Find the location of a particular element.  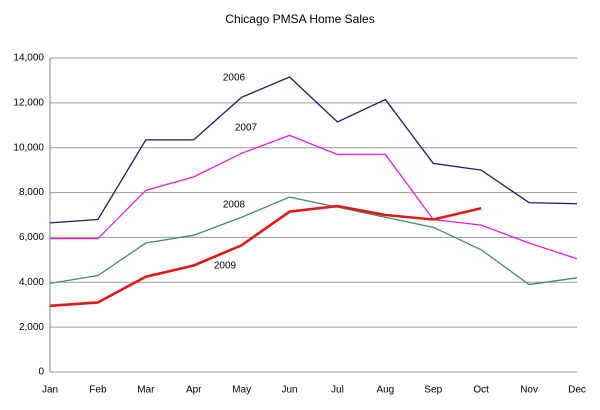

y-tick-label: 10,000 is located at coordinates (28, 147).